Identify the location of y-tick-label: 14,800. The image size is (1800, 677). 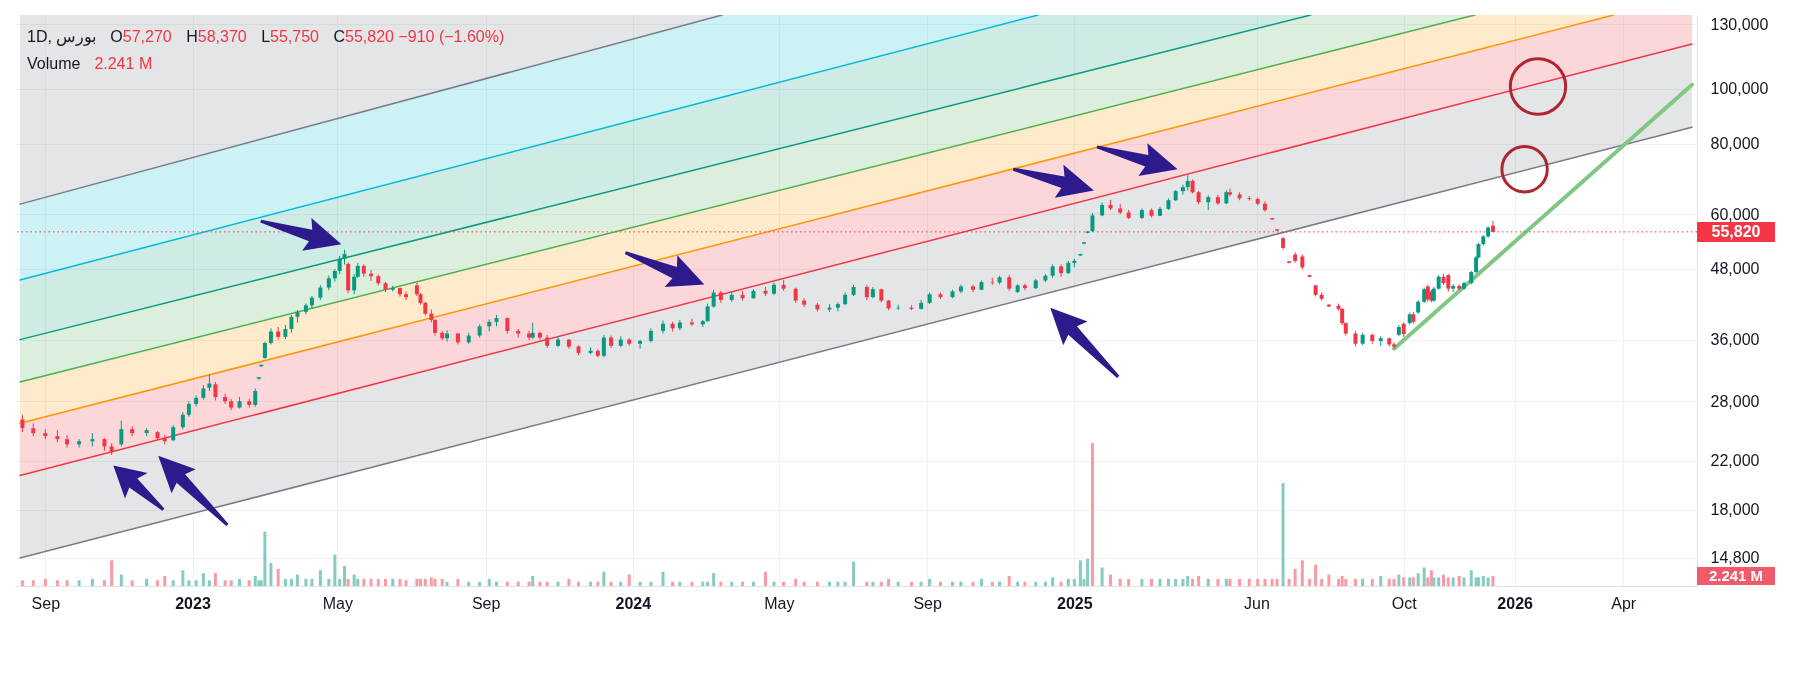
(1735, 558).